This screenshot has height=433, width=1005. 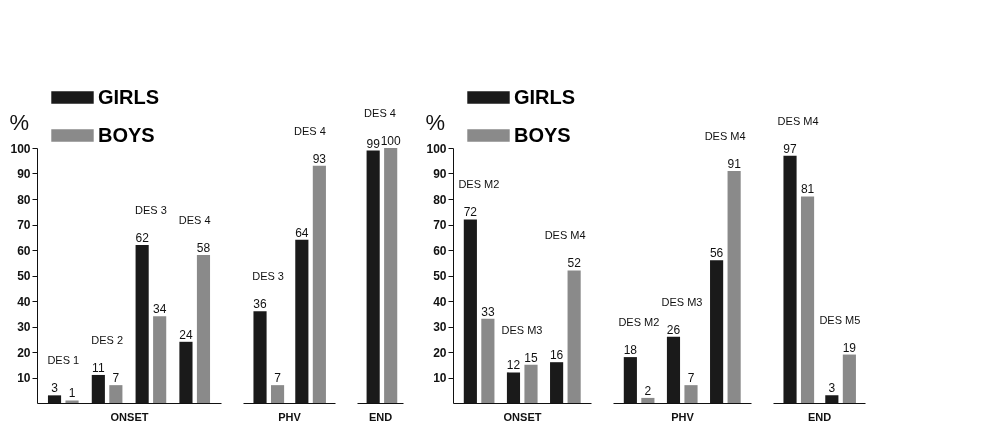 I want to click on data-label: 33, so click(x=488, y=311).